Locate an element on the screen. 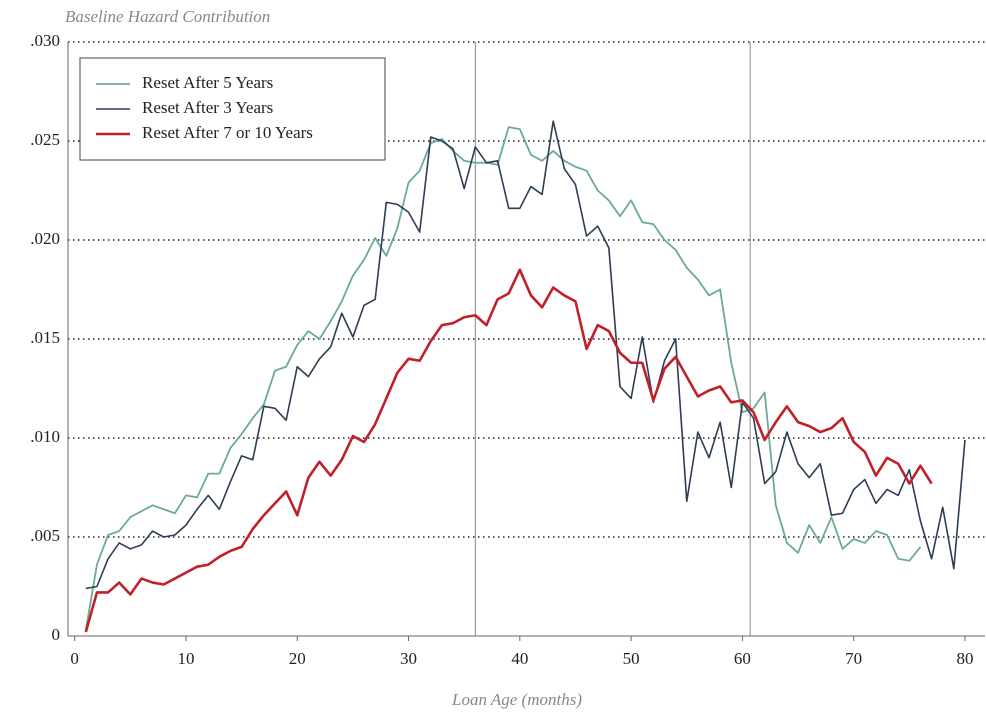  legend-label: Reset After 3 Years is located at coordinates (207, 107).